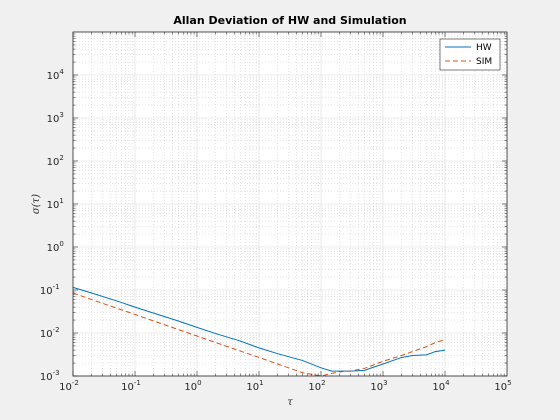 The width and height of the screenshot is (560, 420). Describe the element at coordinates (61, 244) in the screenshot. I see `y-tick-exponent: 0` at that location.